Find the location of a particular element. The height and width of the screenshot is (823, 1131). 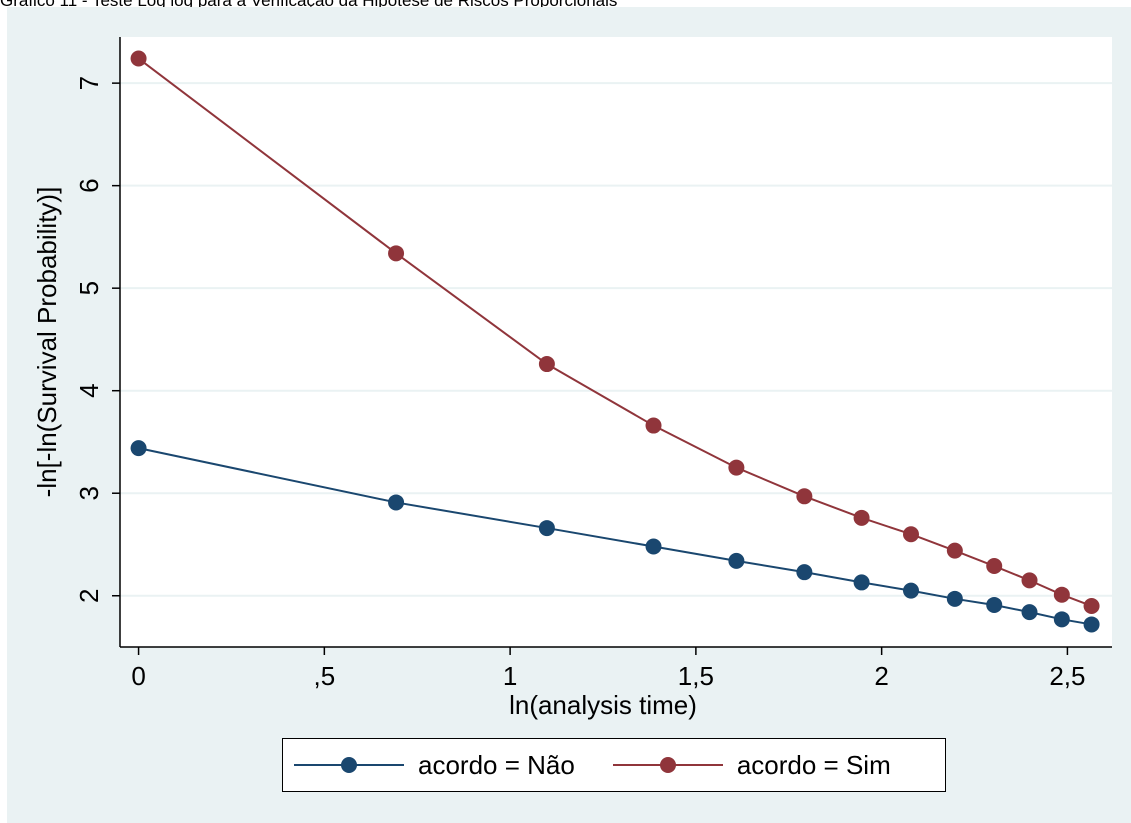

x-tick-label-2: 1 is located at coordinates (510, 676).